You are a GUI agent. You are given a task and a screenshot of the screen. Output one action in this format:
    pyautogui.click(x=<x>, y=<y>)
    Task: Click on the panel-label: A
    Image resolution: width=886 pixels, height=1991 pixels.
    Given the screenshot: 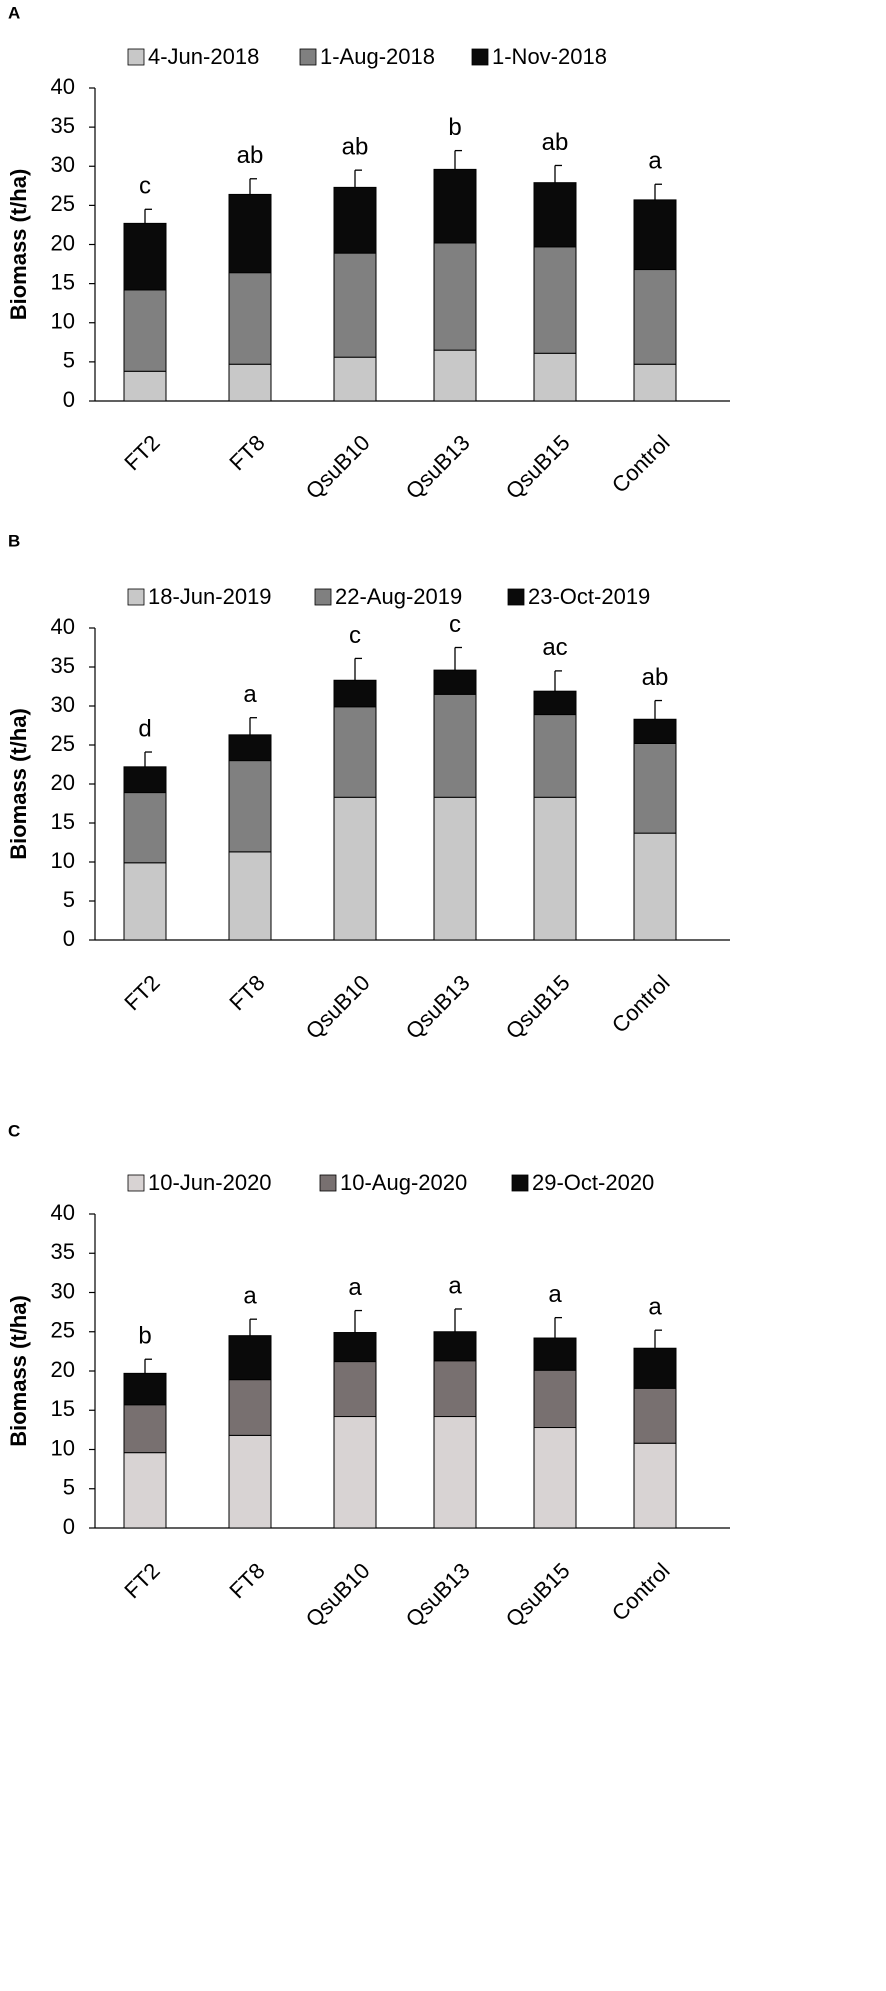 What is the action you would take?
    pyautogui.click(x=14, y=12)
    